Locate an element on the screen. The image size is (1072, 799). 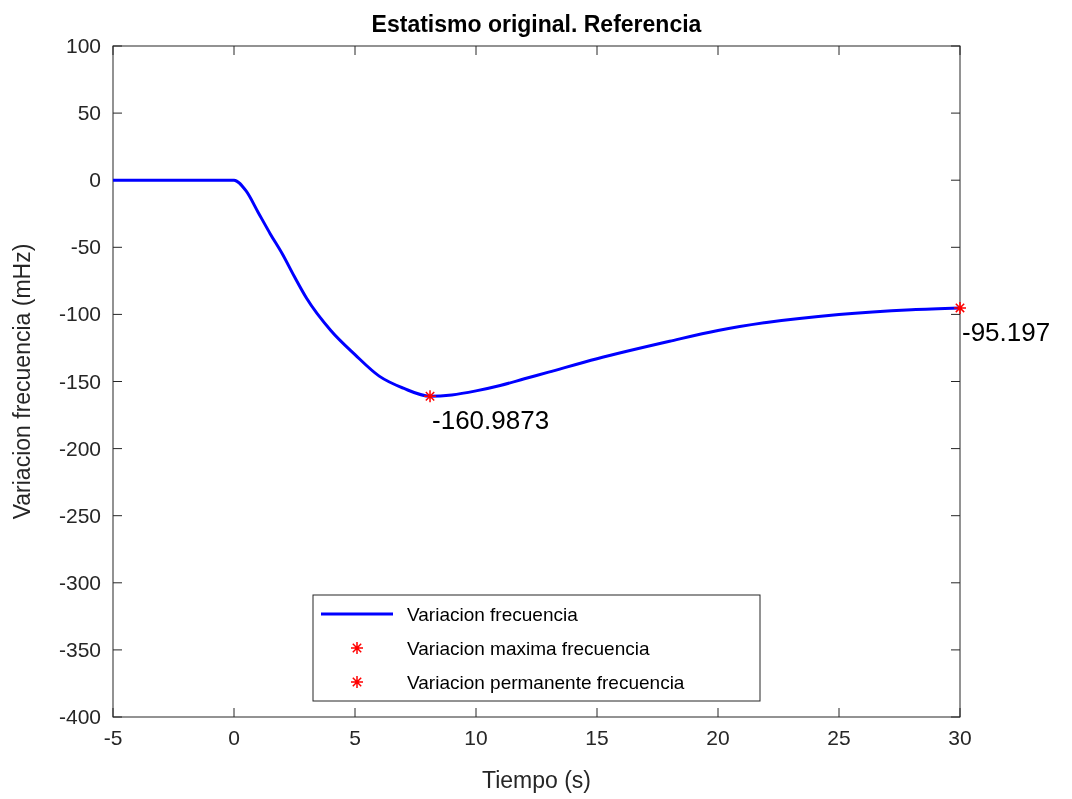
x-tick-label: 15 is located at coordinates (597, 737).